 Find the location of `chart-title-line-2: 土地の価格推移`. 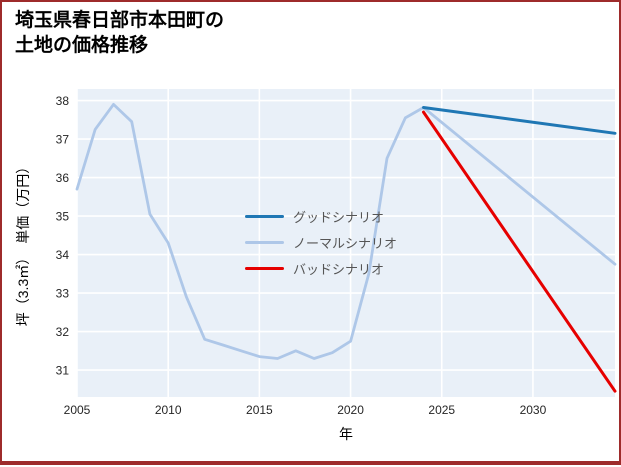

chart-title-line-2: 土地の価格推移 is located at coordinates (82, 45).